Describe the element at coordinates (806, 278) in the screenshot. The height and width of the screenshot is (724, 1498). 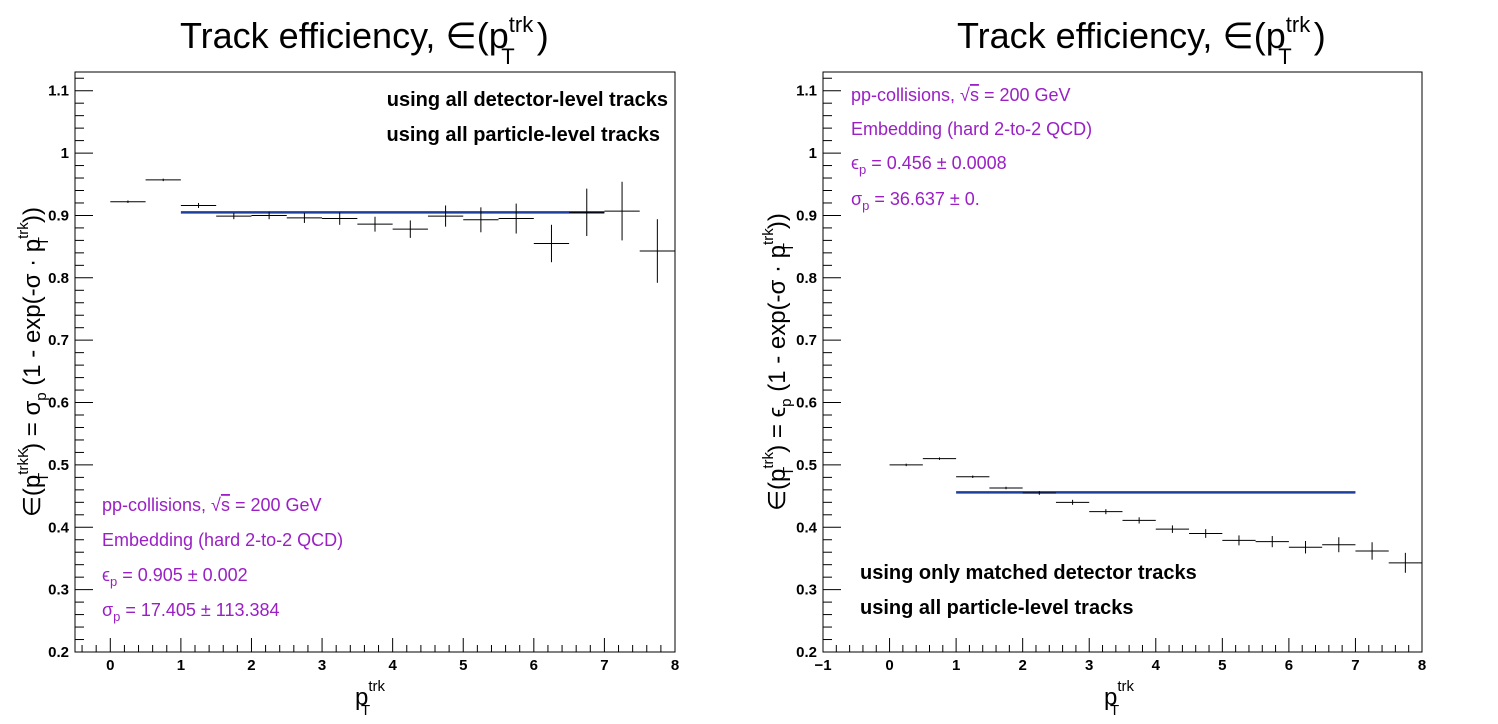
I see `right-y-tick-label: 0.8` at that location.